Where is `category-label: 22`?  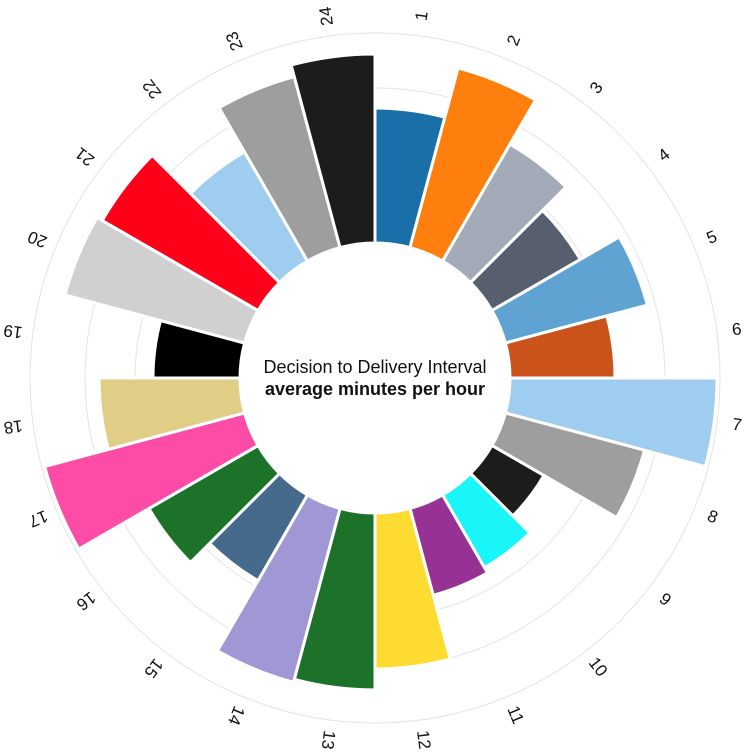 category-label: 22 is located at coordinates (152, 89).